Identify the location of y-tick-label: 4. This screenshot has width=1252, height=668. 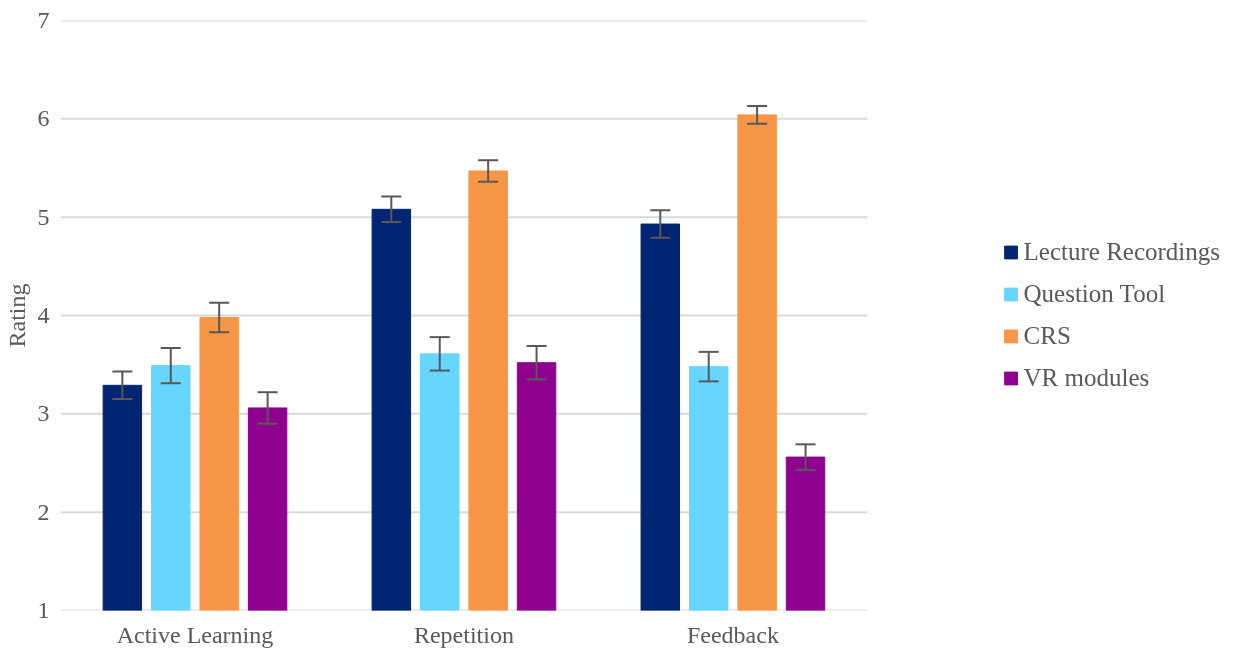
(43, 315).